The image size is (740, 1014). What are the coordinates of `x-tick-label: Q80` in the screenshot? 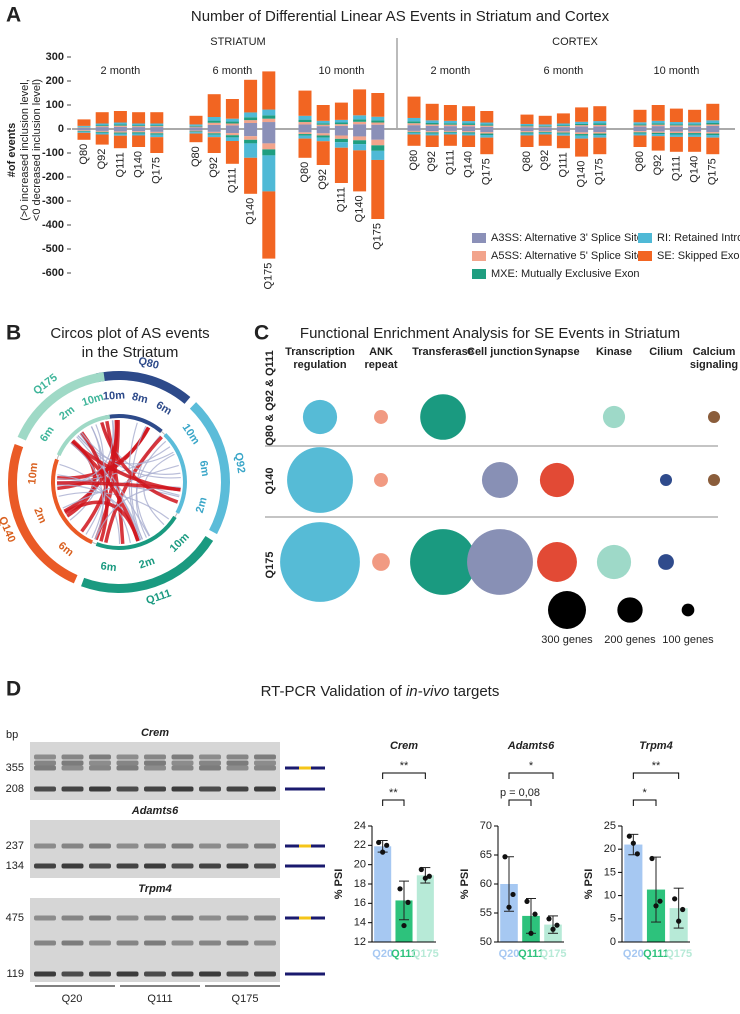 It's located at (305, 172).